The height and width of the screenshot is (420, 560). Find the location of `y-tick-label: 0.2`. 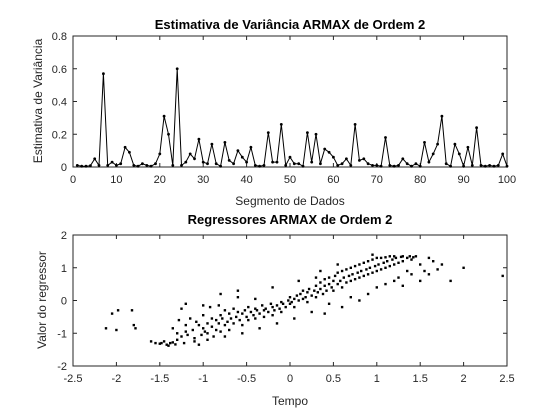

y-tick-label: 0.2 is located at coordinates (59, 135).